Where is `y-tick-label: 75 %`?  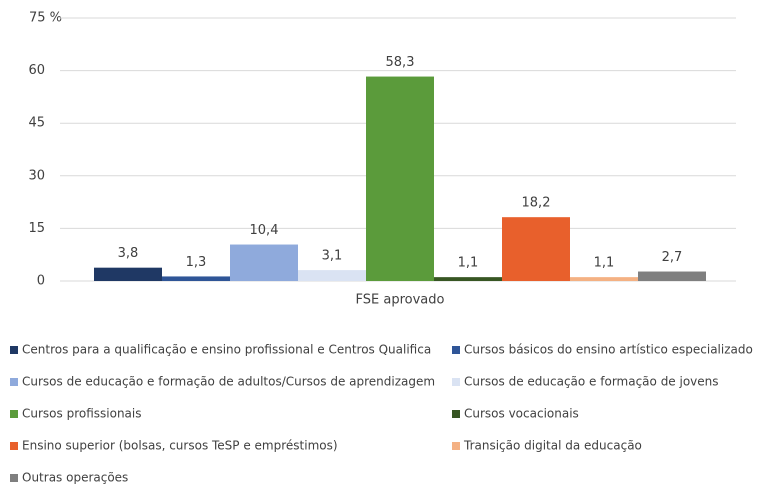
y-tick-label: 75 % is located at coordinates (45, 18).